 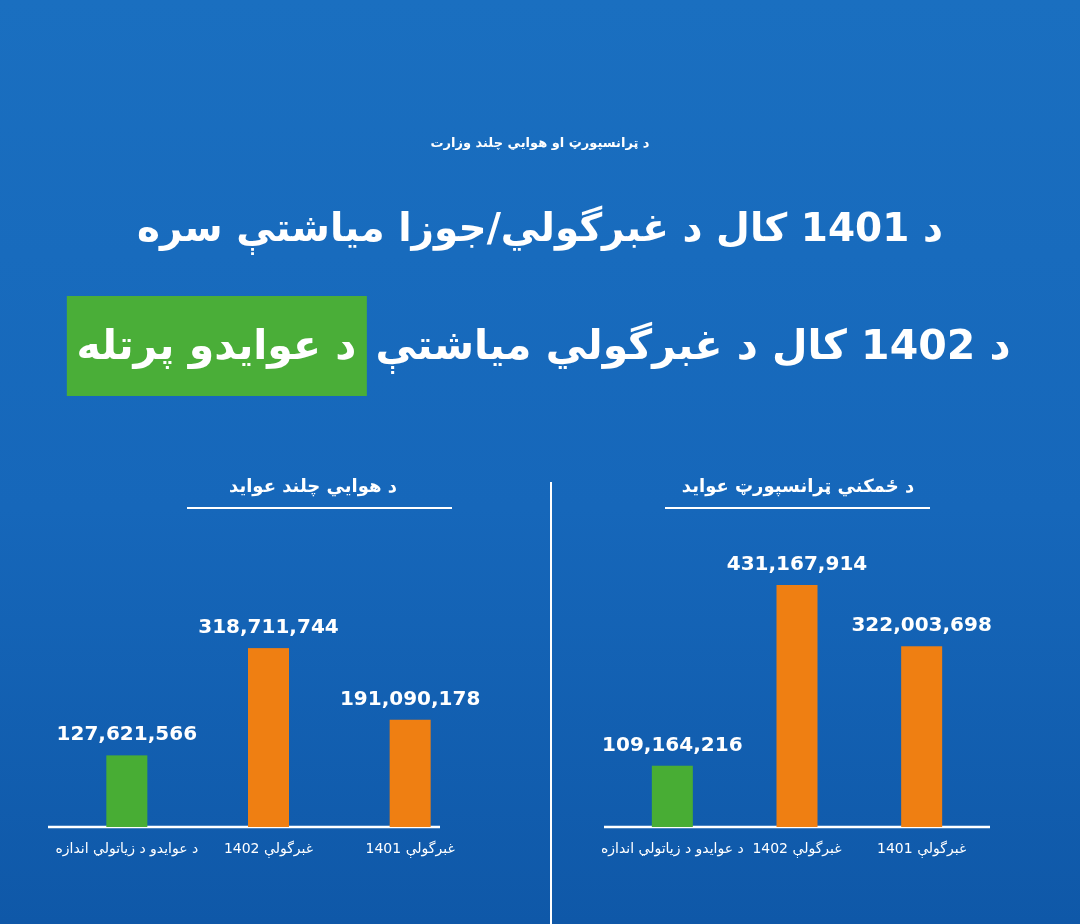 What do you see at coordinates (797, 563) in the screenshot?
I see `data-label: 431,167,914` at bounding box center [797, 563].